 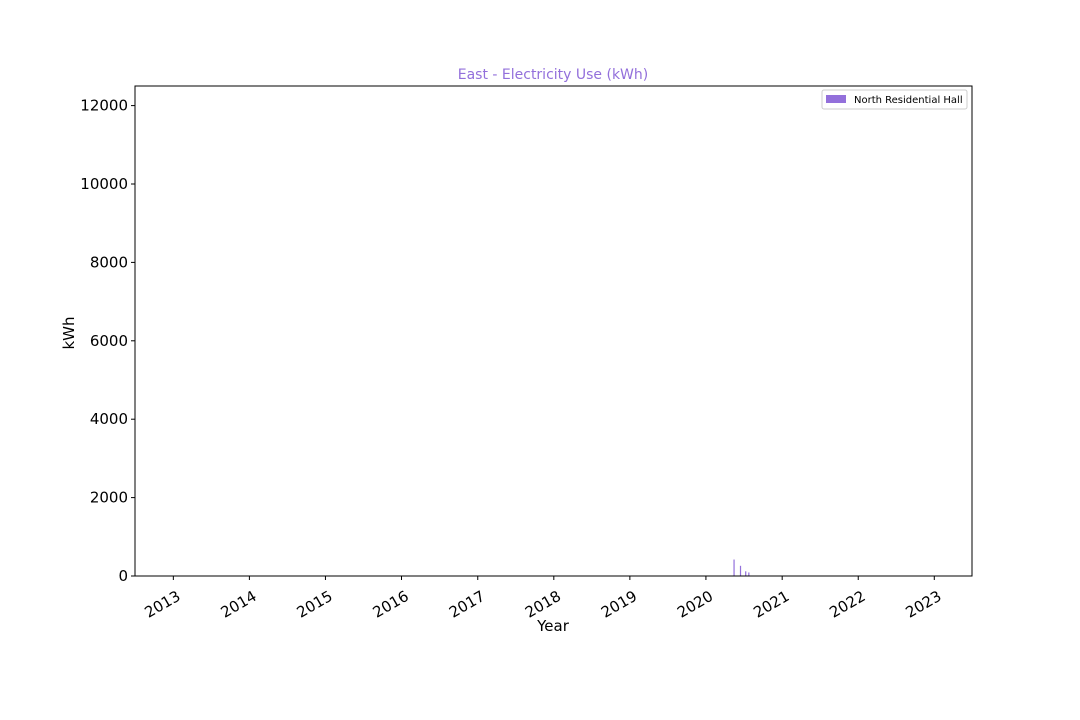 What do you see at coordinates (908, 100) in the screenshot?
I see `legend-label: North Residential Hall` at bounding box center [908, 100].